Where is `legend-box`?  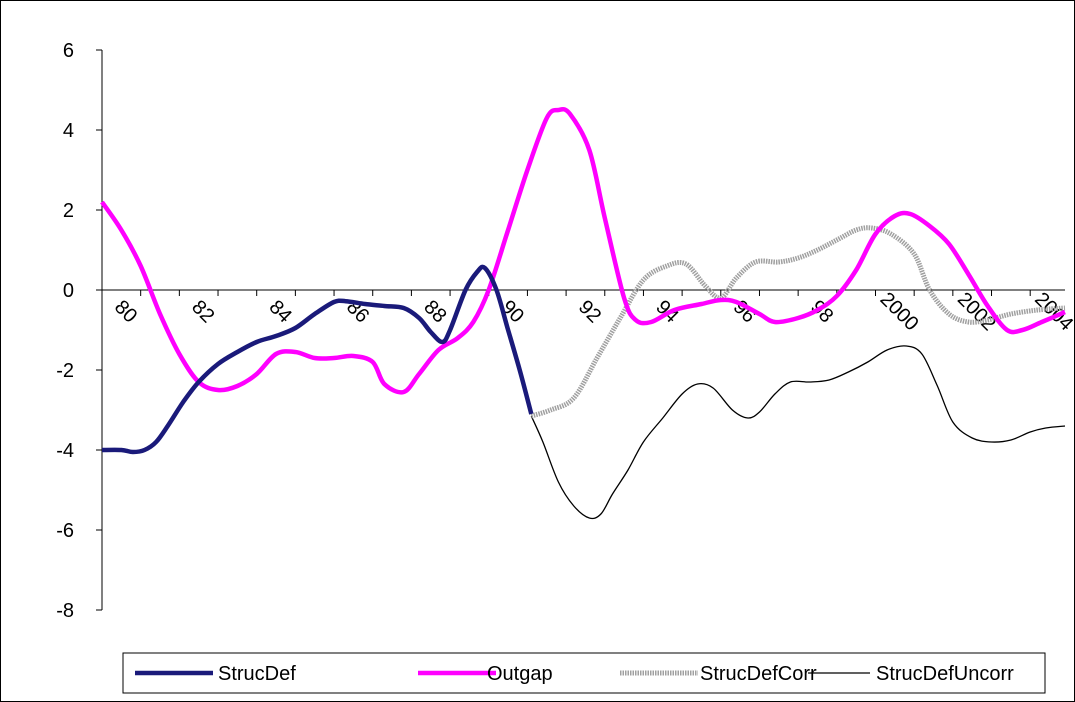 legend-box is located at coordinates (584, 673).